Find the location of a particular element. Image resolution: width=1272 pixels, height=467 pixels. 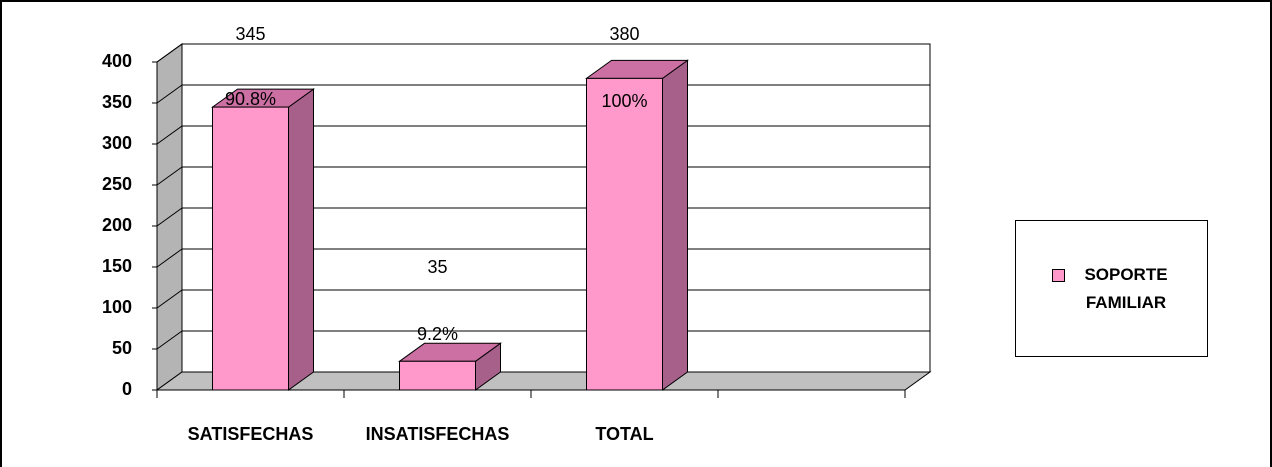

value-label: 35 is located at coordinates (437, 267).